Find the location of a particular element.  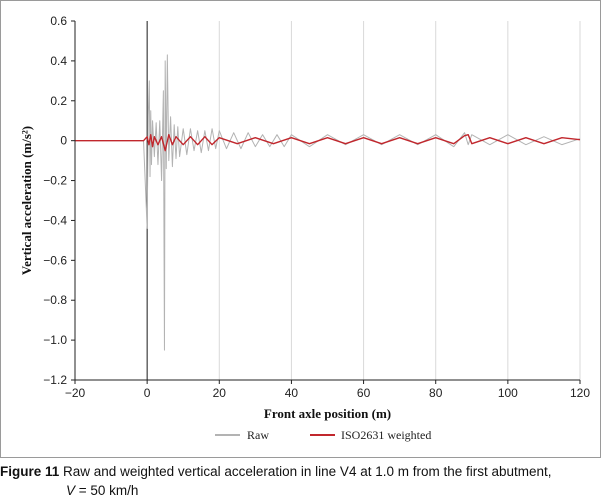

x-tick-label-2: 20 is located at coordinates (220, 393).